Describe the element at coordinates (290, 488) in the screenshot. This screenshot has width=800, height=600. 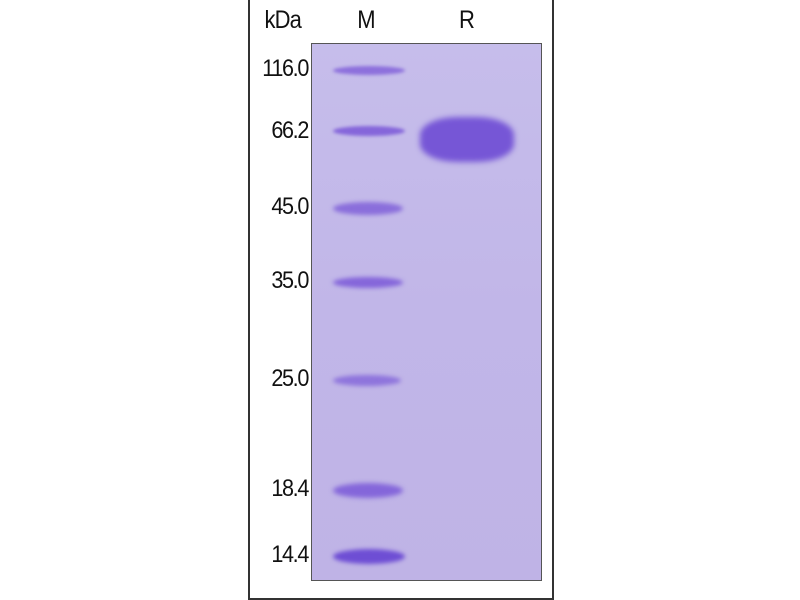
I see `mw-label: 18.4` at that location.